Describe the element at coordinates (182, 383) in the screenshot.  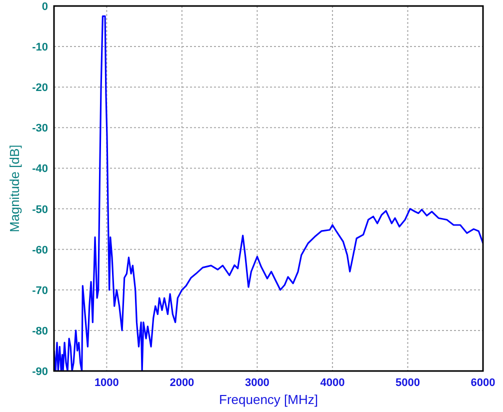
I see `x-tick-label: 2000` at that location.